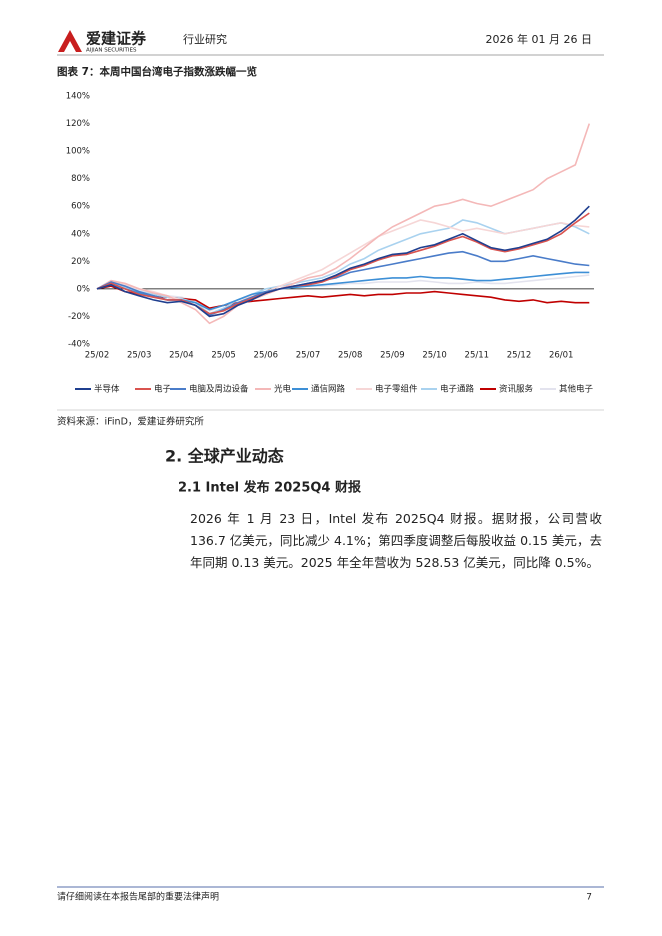  What do you see at coordinates (219, 389) in the screenshot?
I see `legend-label: 电脑及周边设备` at bounding box center [219, 389].